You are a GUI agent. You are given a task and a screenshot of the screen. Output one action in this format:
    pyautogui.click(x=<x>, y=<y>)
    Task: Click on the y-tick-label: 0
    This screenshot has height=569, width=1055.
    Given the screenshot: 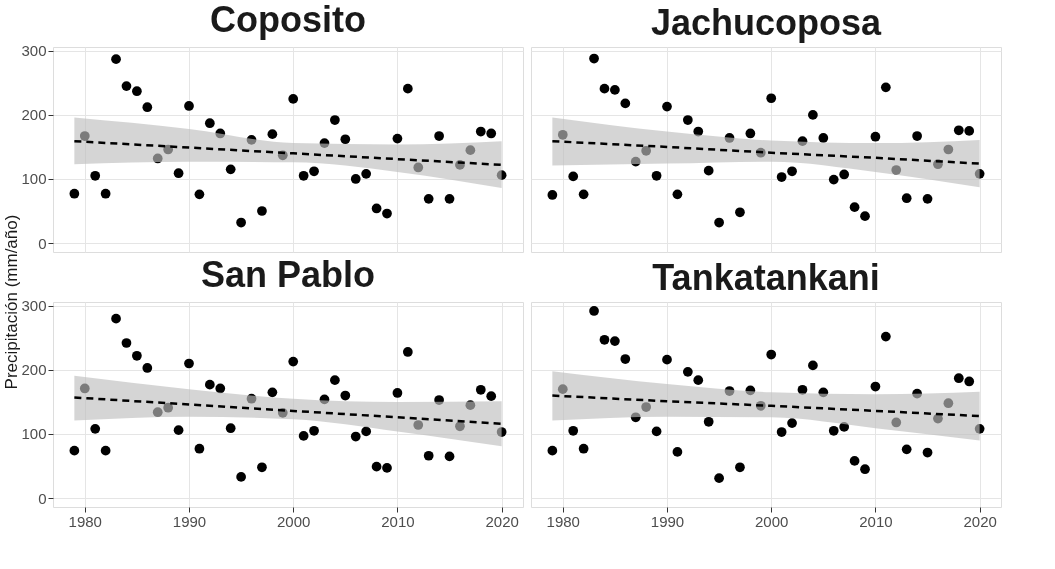 What is the action you would take?
    pyautogui.click(x=42, y=498)
    